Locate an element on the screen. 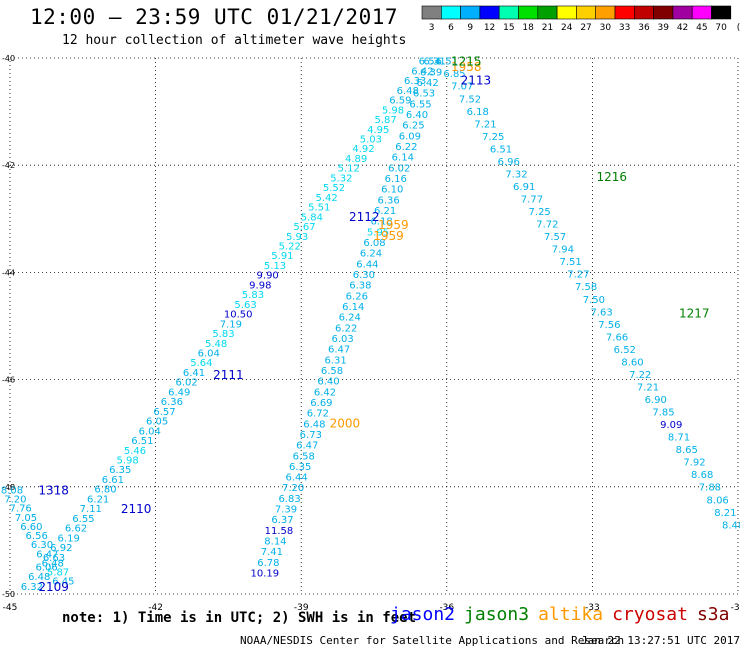  time-annotation: 2111 is located at coordinates (228, 375).